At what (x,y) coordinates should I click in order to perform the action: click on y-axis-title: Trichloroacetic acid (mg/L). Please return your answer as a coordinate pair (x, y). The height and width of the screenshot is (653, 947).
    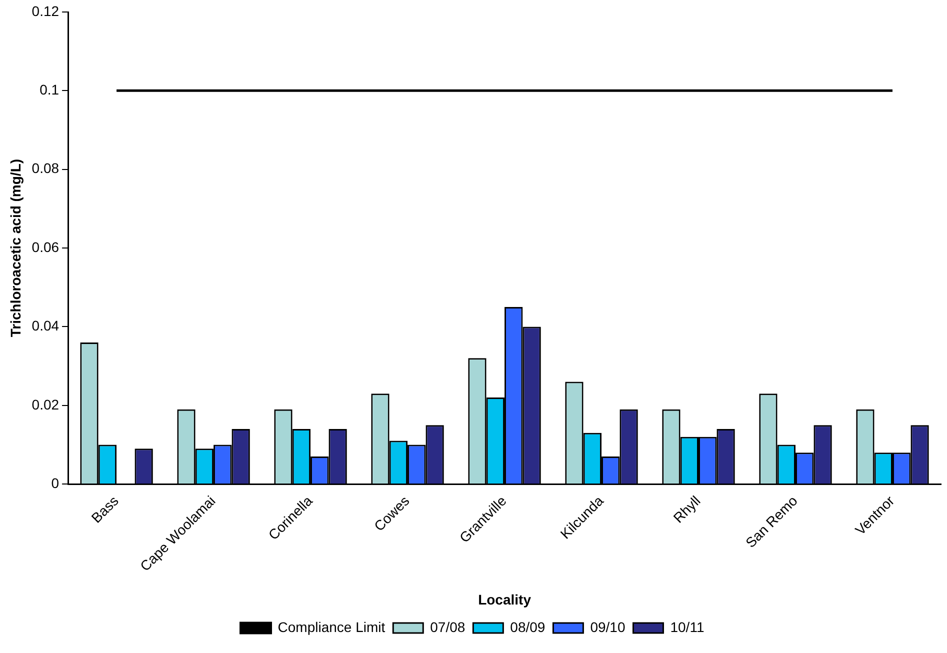
    Looking at the image, I should click on (15, 248).